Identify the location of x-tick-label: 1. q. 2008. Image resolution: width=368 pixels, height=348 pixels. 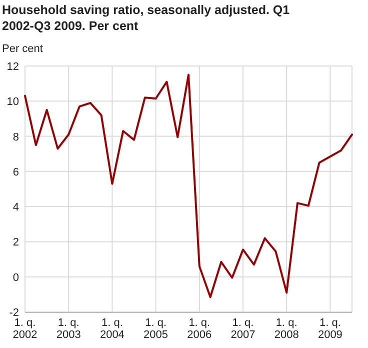
(286, 329).